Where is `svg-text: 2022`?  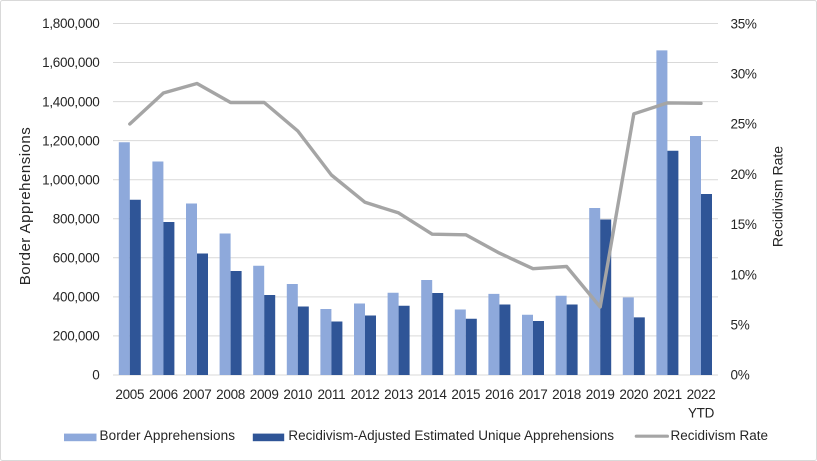
svg-text: 2022 is located at coordinates (701, 394).